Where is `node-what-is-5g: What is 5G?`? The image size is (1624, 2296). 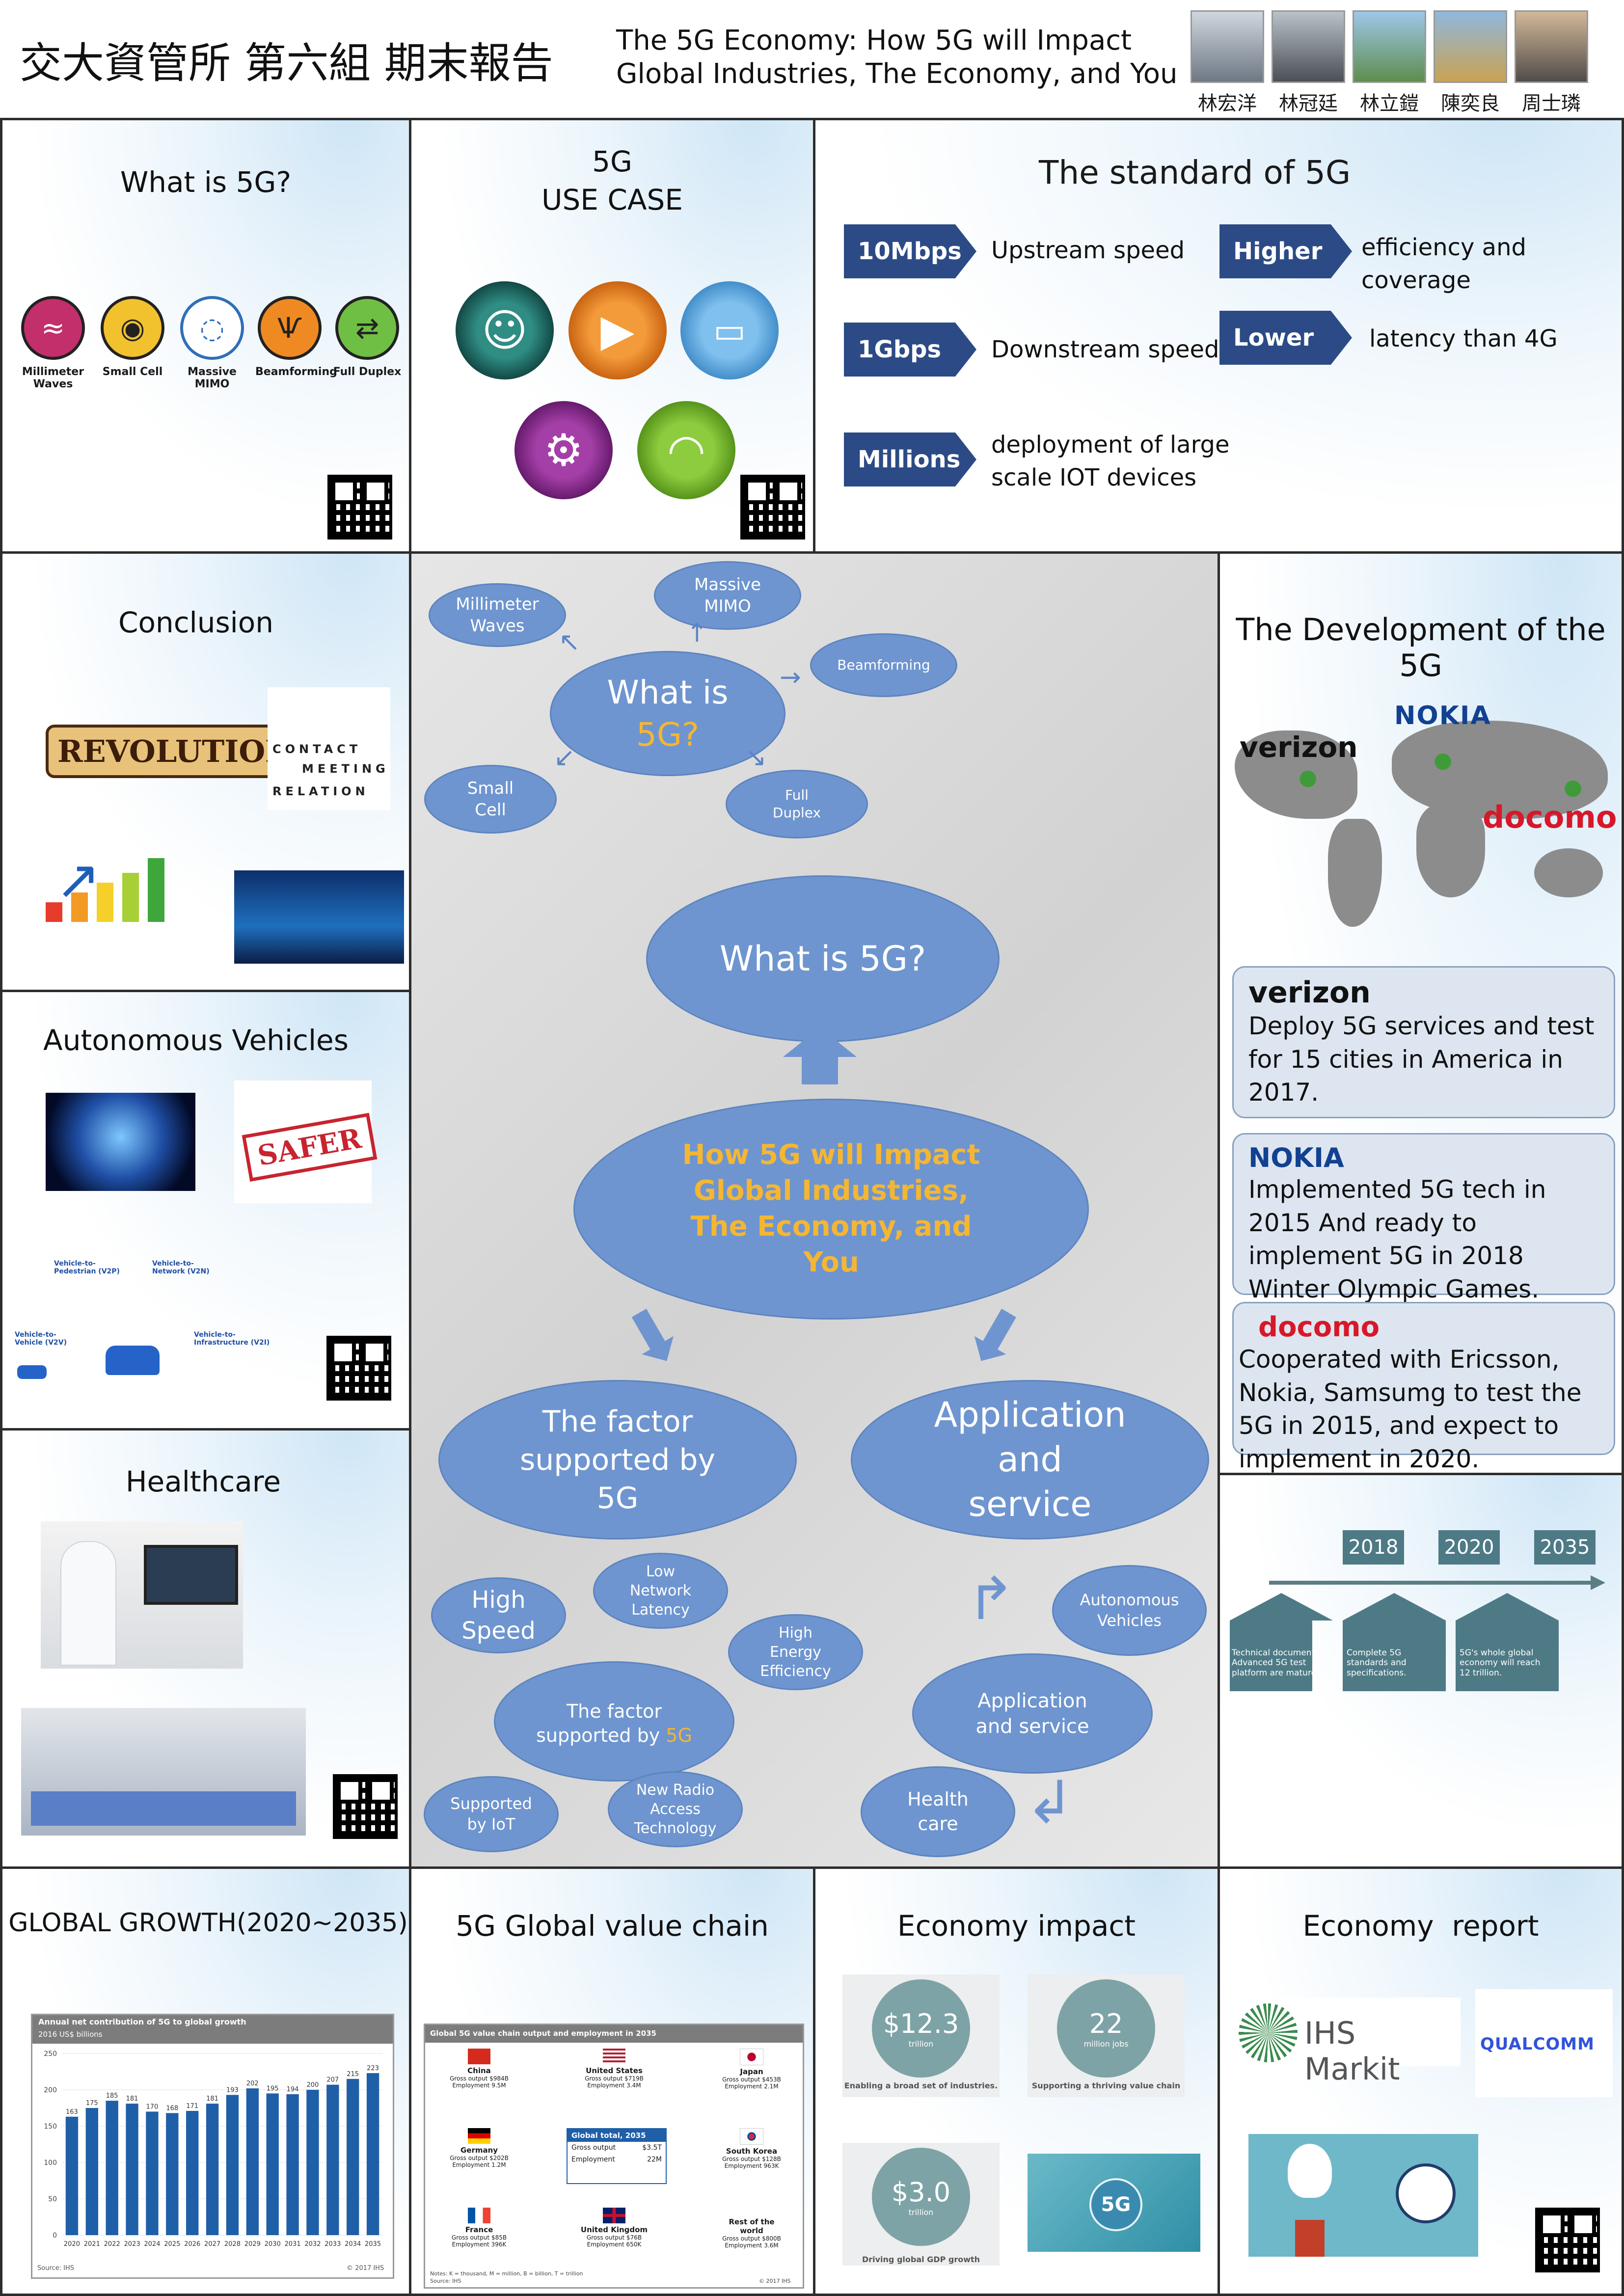
node-what-is-5g: What is 5G? is located at coordinates (823, 958).